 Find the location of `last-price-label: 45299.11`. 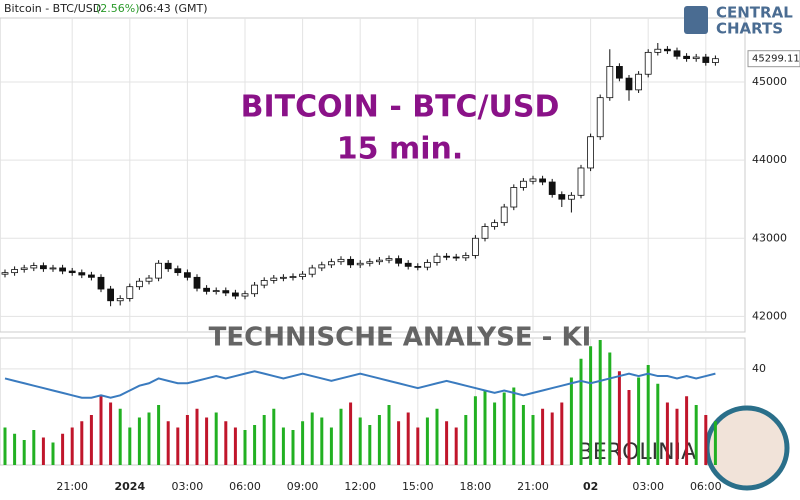

last-price-label: 45299.11 is located at coordinates (776, 59).